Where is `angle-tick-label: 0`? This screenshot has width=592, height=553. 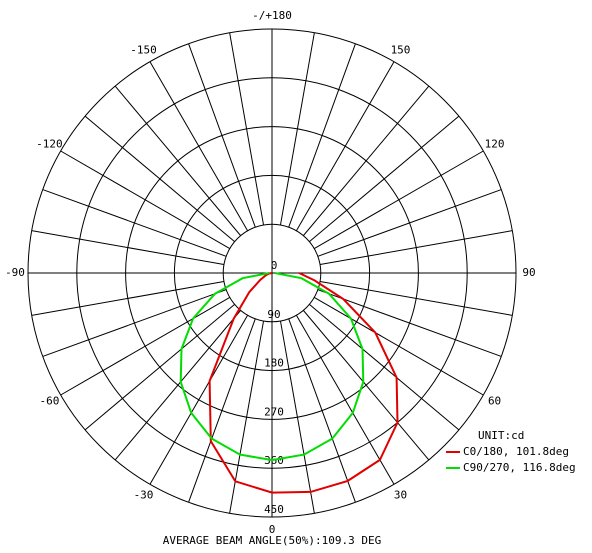
angle-tick-label: 0 is located at coordinates (272, 529).